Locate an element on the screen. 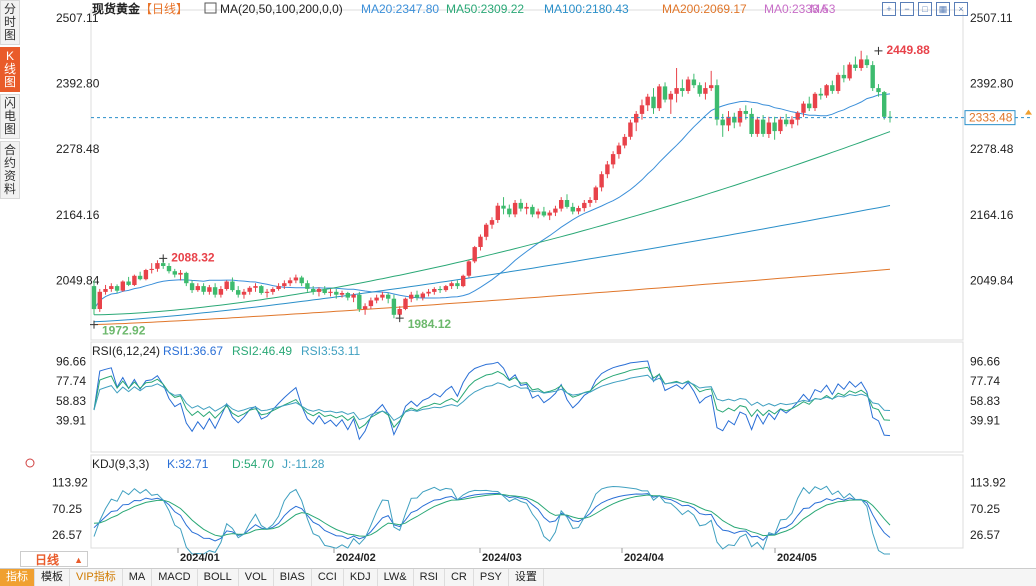  window-icon: □ is located at coordinates (925, 9).